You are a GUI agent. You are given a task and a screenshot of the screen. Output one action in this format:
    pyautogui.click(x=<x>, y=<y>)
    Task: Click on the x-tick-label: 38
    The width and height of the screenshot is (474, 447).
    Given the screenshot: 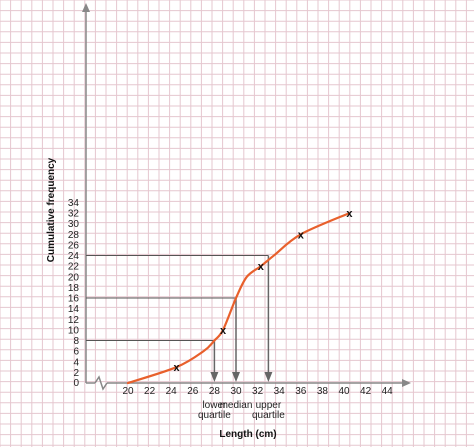 What is the action you would take?
    pyautogui.click(x=323, y=391)
    